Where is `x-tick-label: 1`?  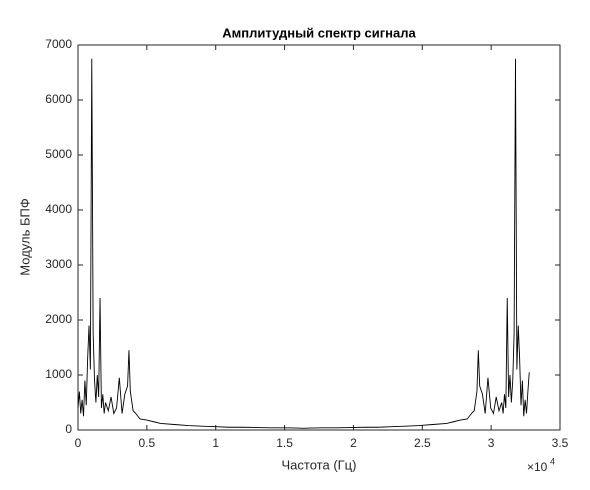
x-tick-label: 1 is located at coordinates (215, 443).